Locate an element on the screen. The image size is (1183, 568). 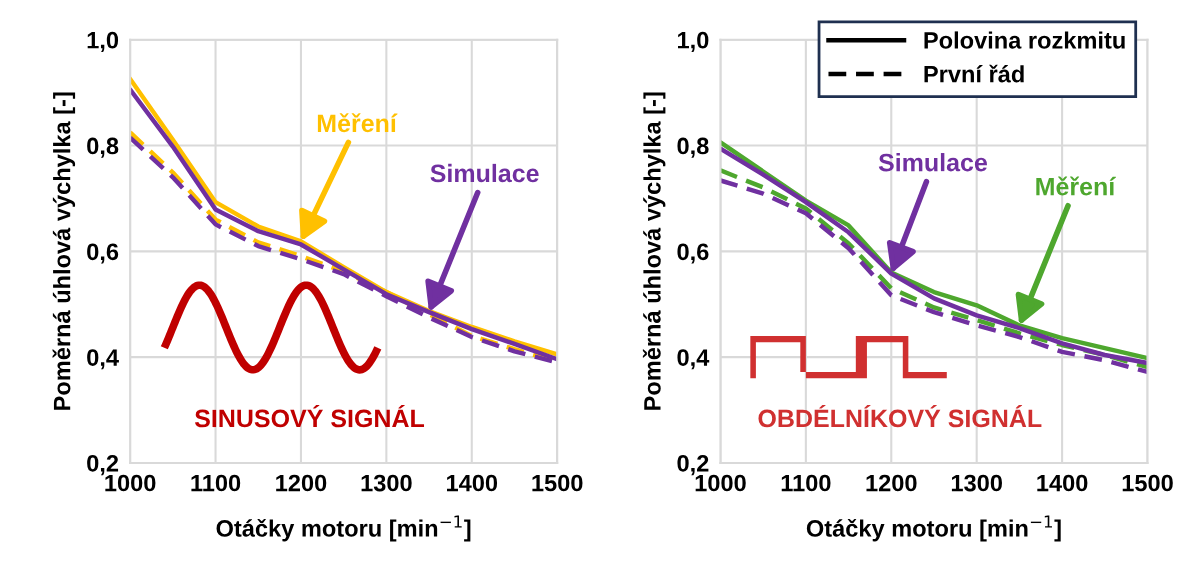
legend-label: První řád is located at coordinates (974, 73).